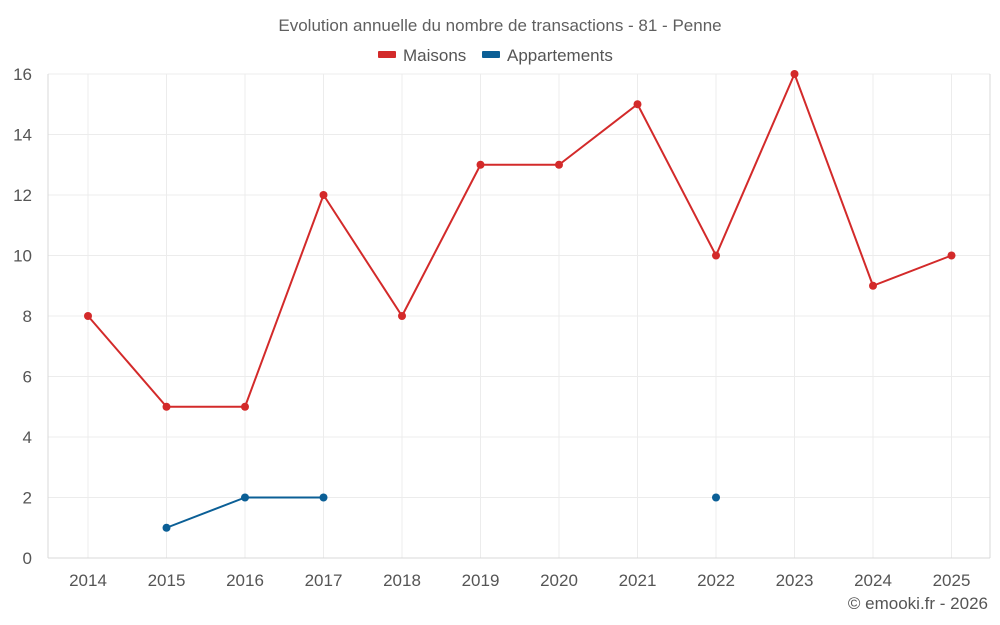  I want to click on chart-legend: Maisons Appartements, so click(495, 55).